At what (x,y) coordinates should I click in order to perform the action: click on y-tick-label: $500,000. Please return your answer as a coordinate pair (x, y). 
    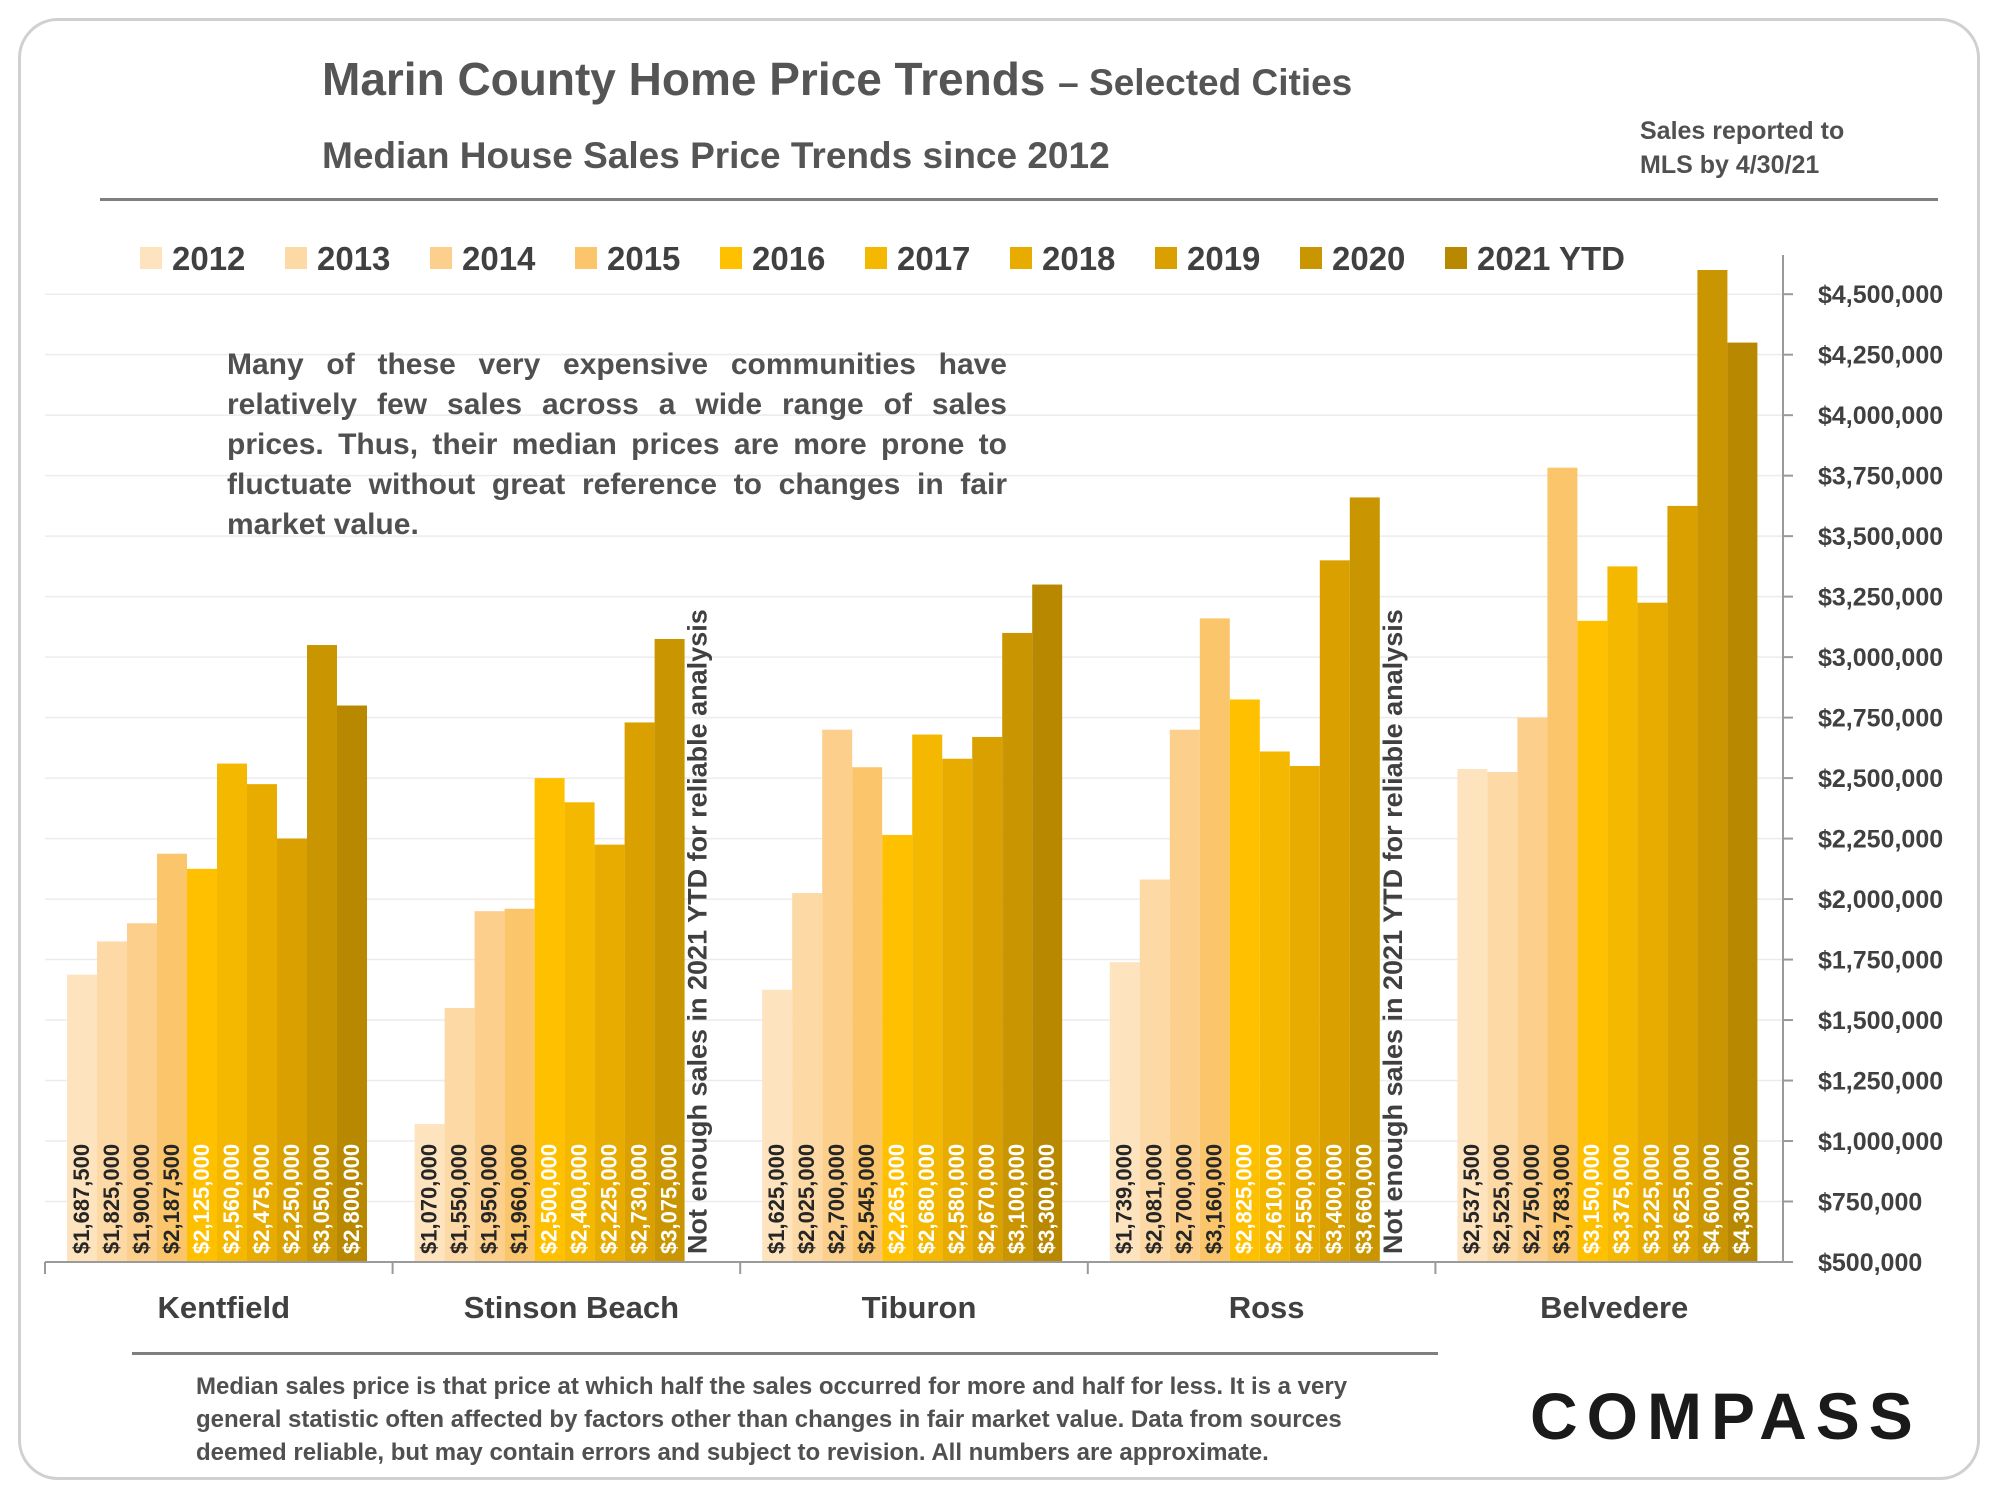
    Looking at the image, I should click on (1870, 1263).